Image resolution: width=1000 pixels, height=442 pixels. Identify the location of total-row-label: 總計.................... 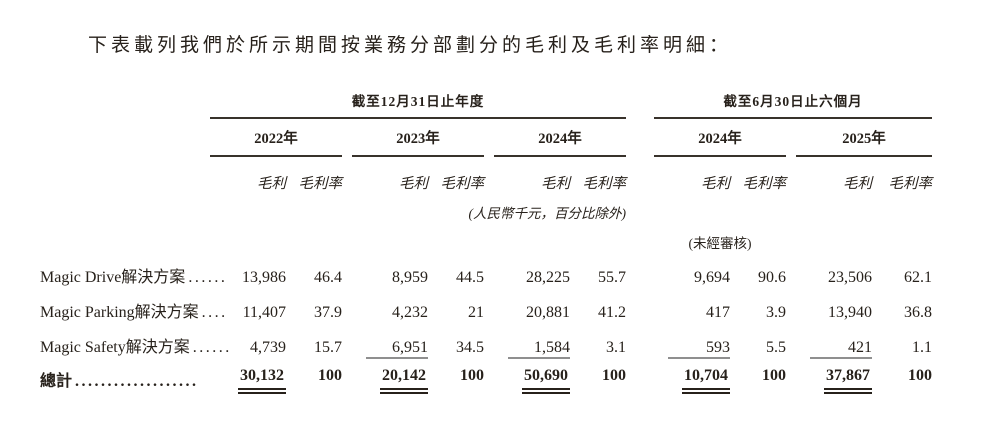
(119, 381).